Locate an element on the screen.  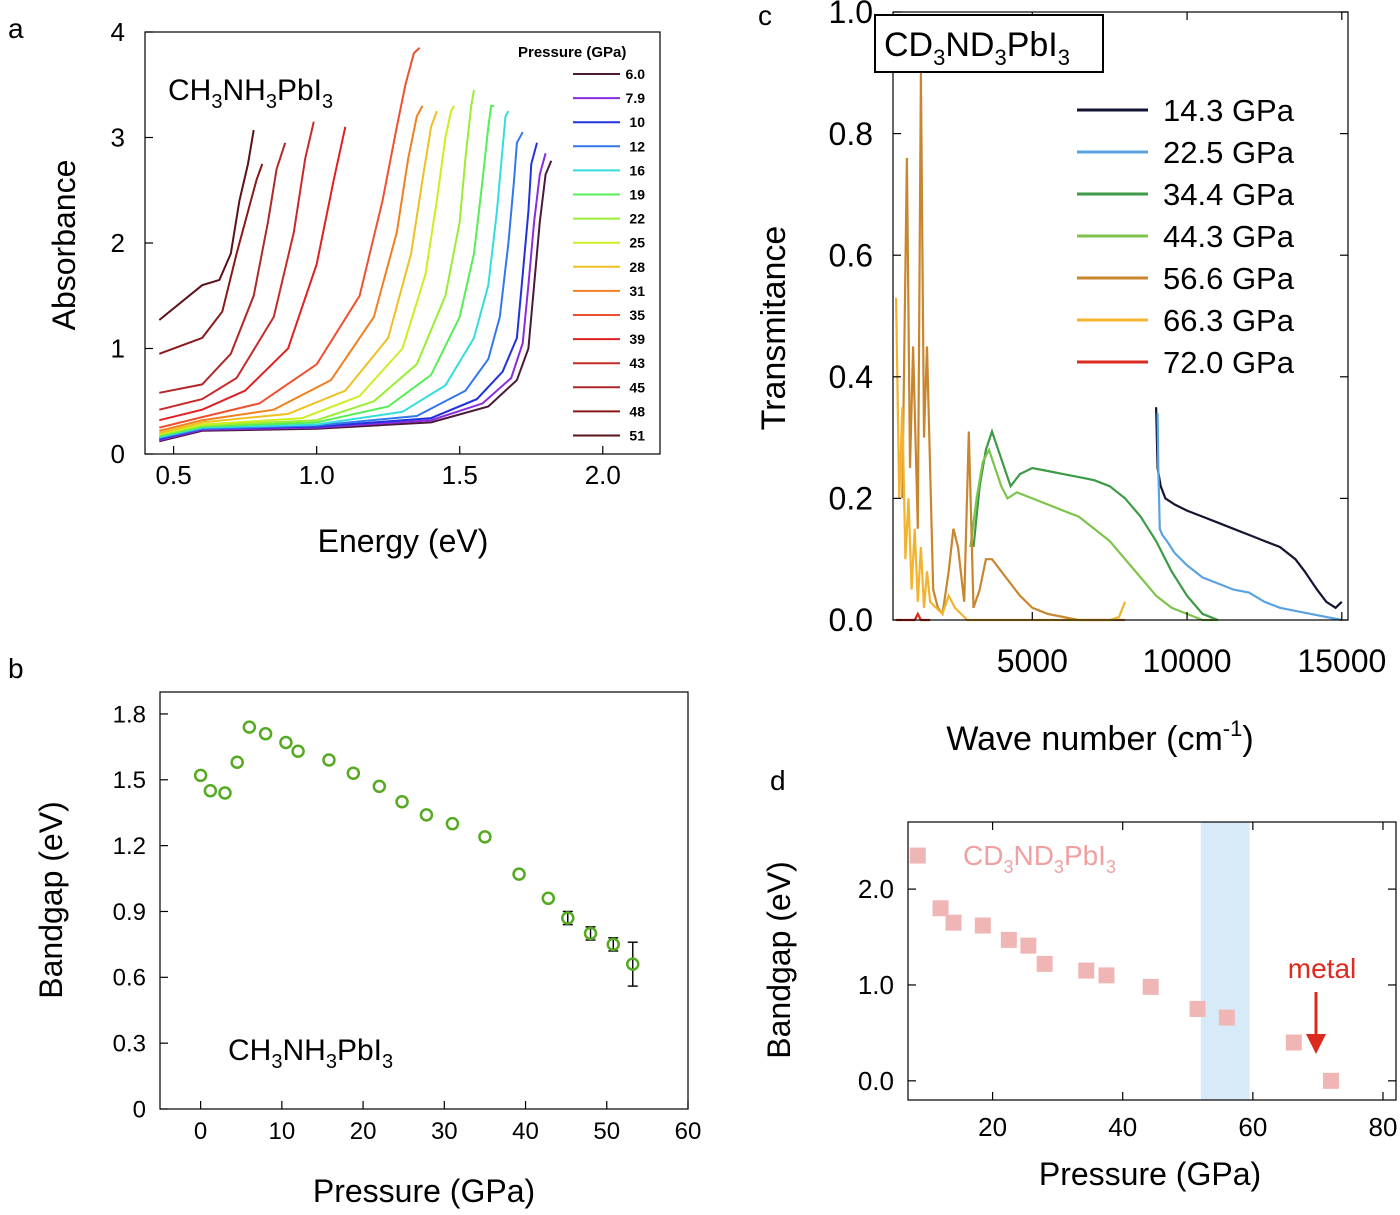
panel-b-compound-mid: NH is located at coordinates (303, 1050).